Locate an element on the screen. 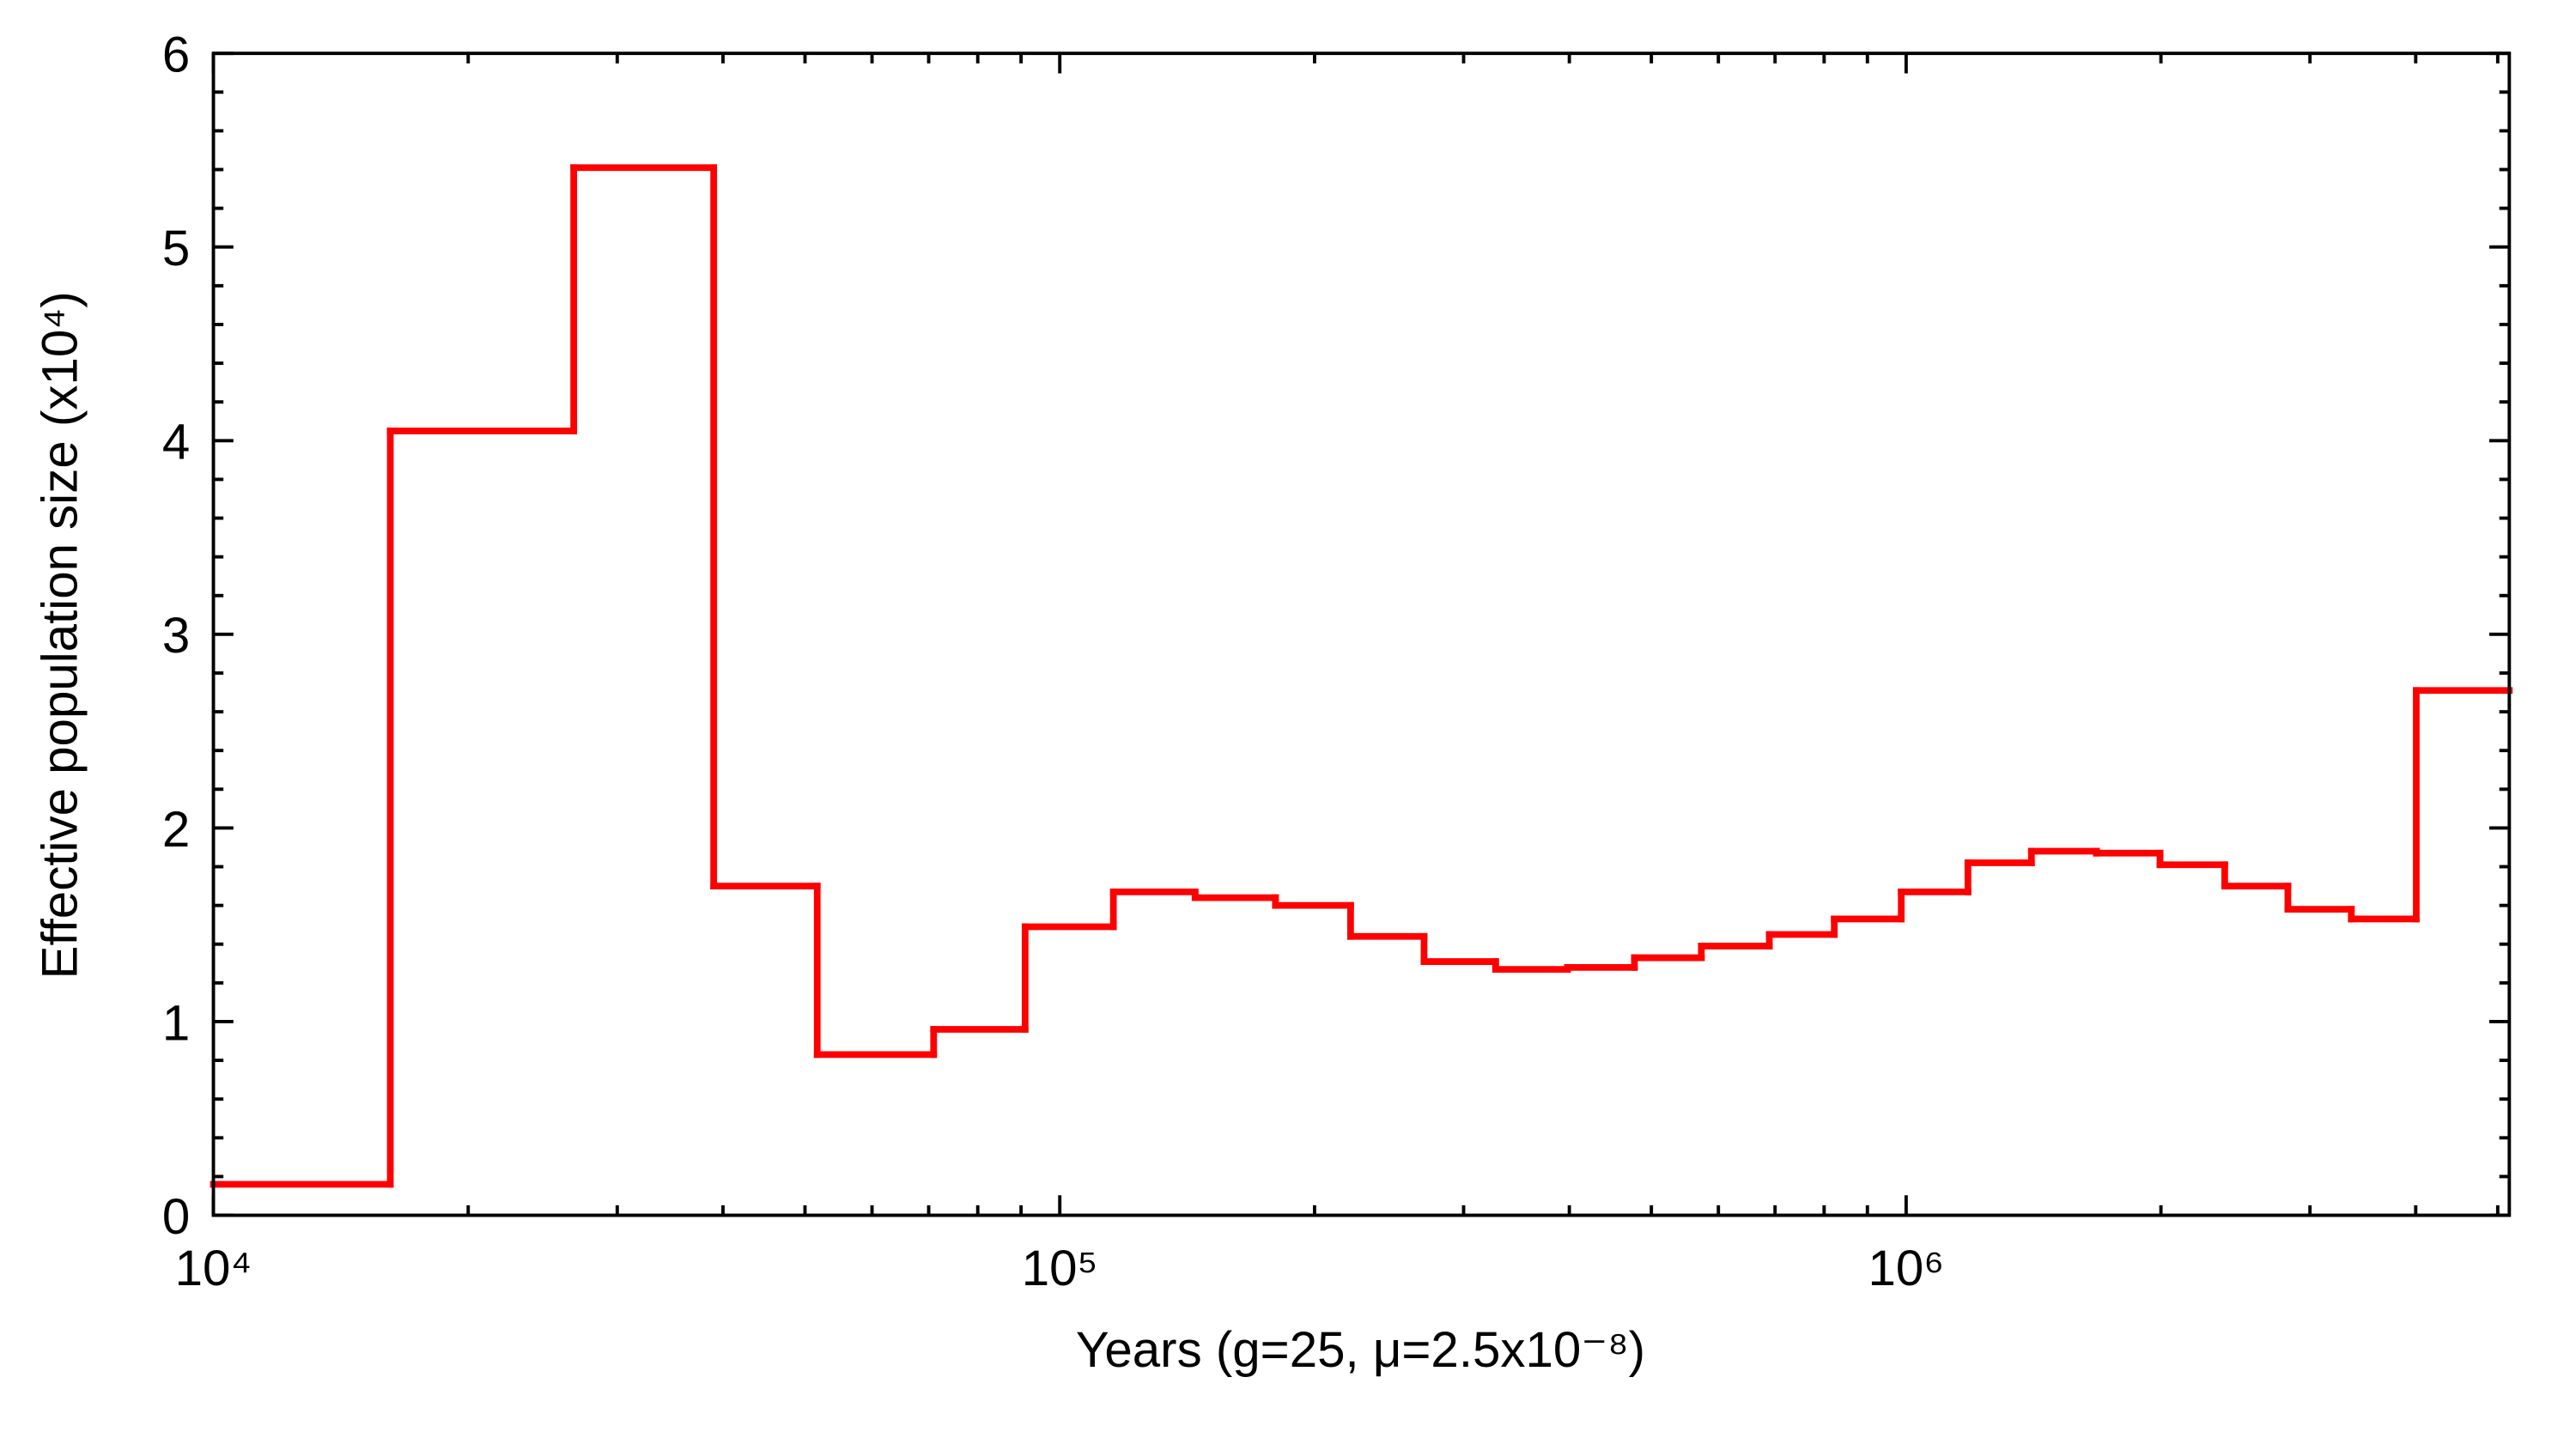 This screenshot has width=2576, height=1438. x-tick-label: 10⁴ is located at coordinates (213, 1268).